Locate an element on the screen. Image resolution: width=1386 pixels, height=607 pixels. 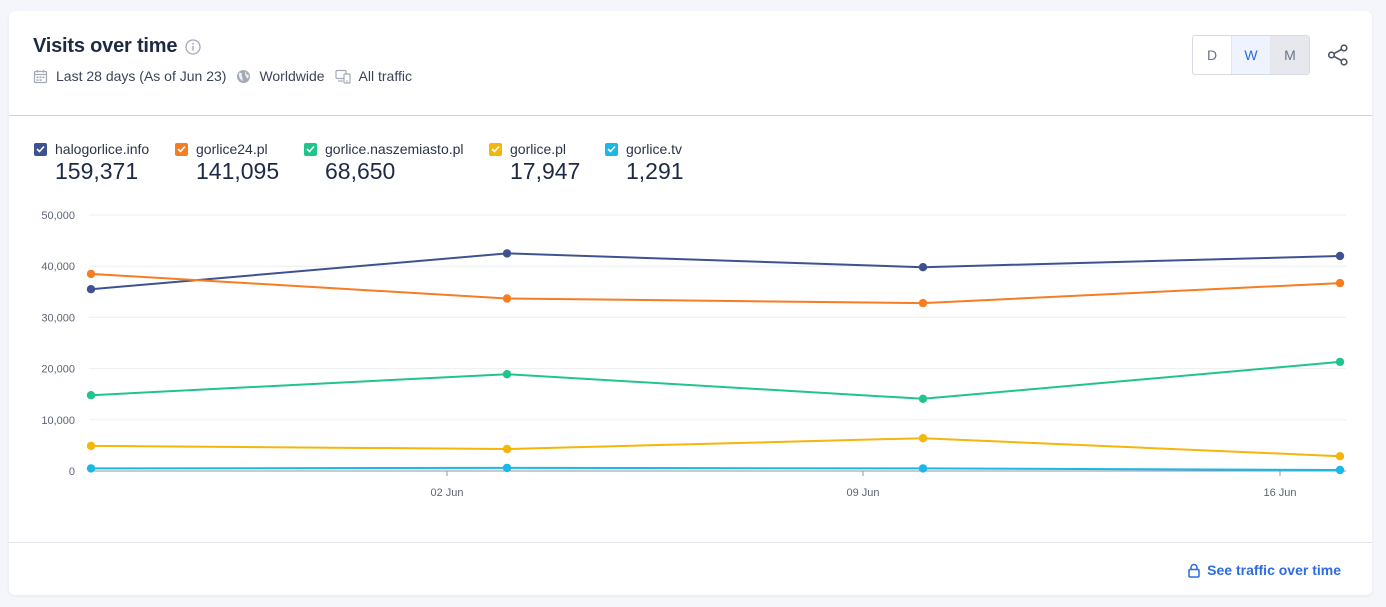
legend-value: 1,291 is located at coordinates (655, 171).